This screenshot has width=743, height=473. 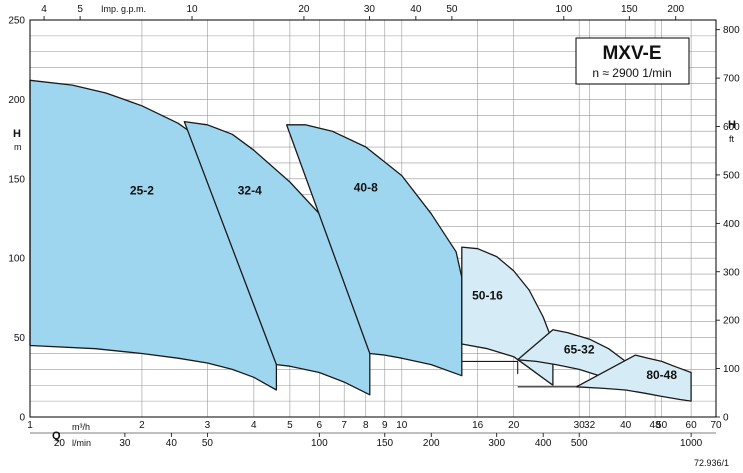 I want to click on x-tick-m3h-1: 1, so click(x=30, y=425).